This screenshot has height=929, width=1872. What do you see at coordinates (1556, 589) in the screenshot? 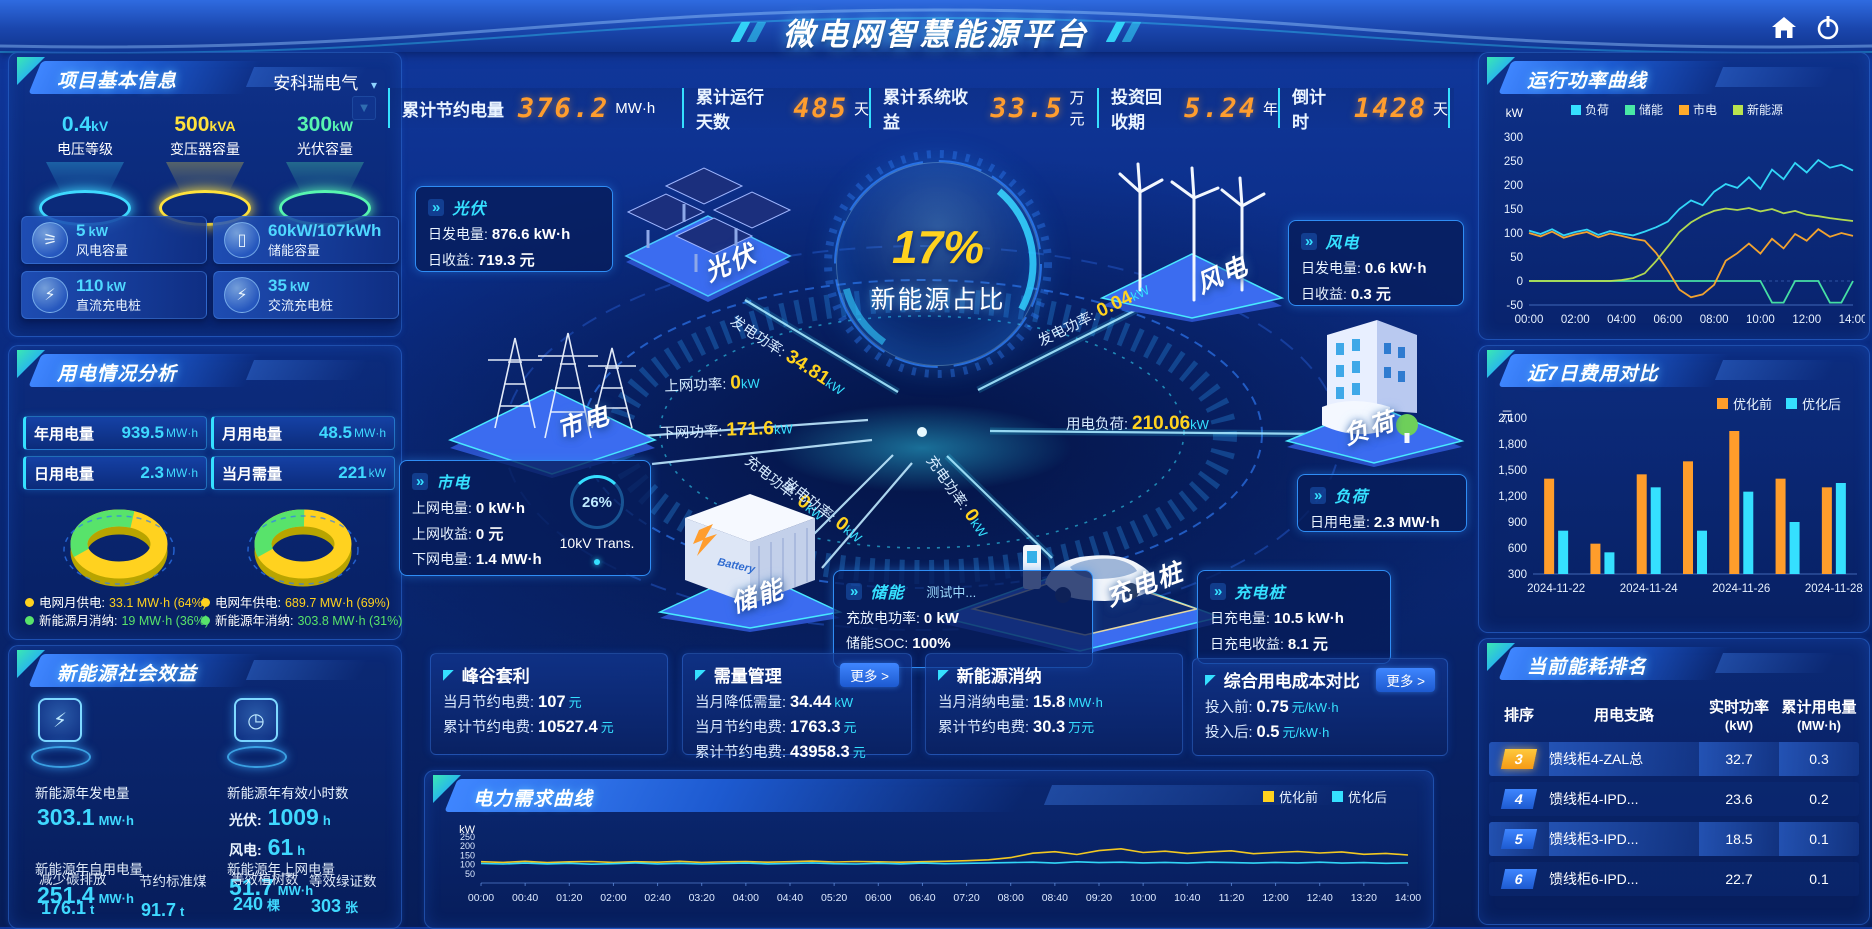
I see `svg-text: 2024-11-22` at bounding box center [1556, 589].